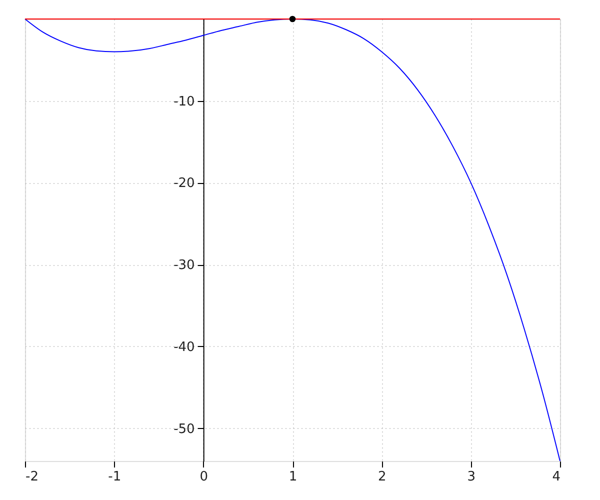 The image size is (600, 500). What do you see at coordinates (184, 429) in the screenshot?
I see `y-tick-label: -50` at bounding box center [184, 429].